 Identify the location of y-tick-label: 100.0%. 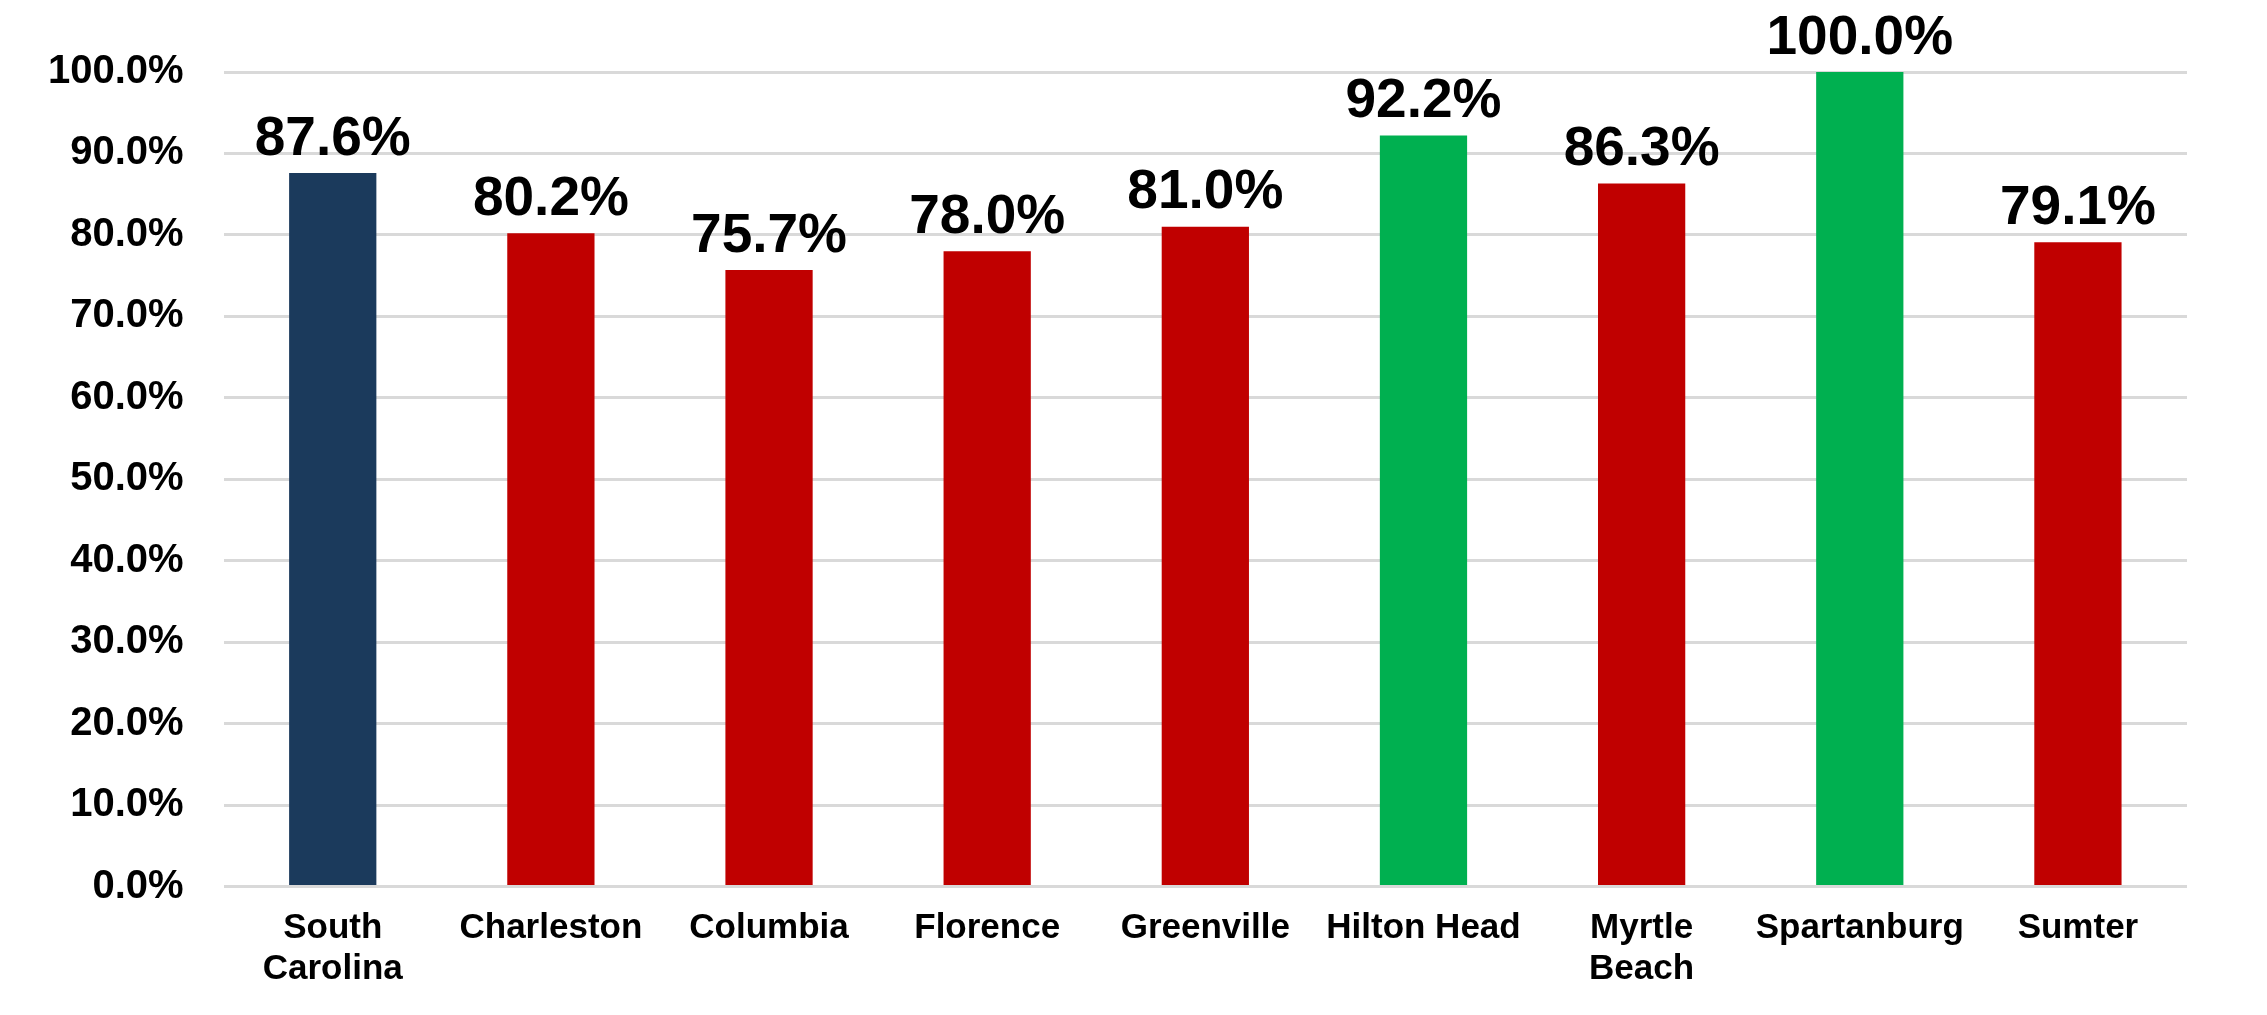
(115, 69).